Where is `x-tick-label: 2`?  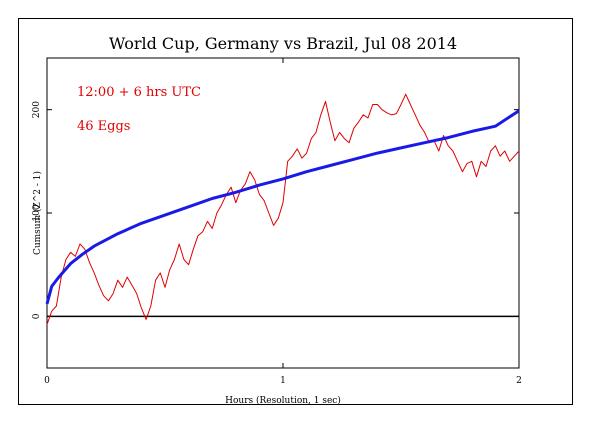 x-tick-label: 2 is located at coordinates (519, 381).